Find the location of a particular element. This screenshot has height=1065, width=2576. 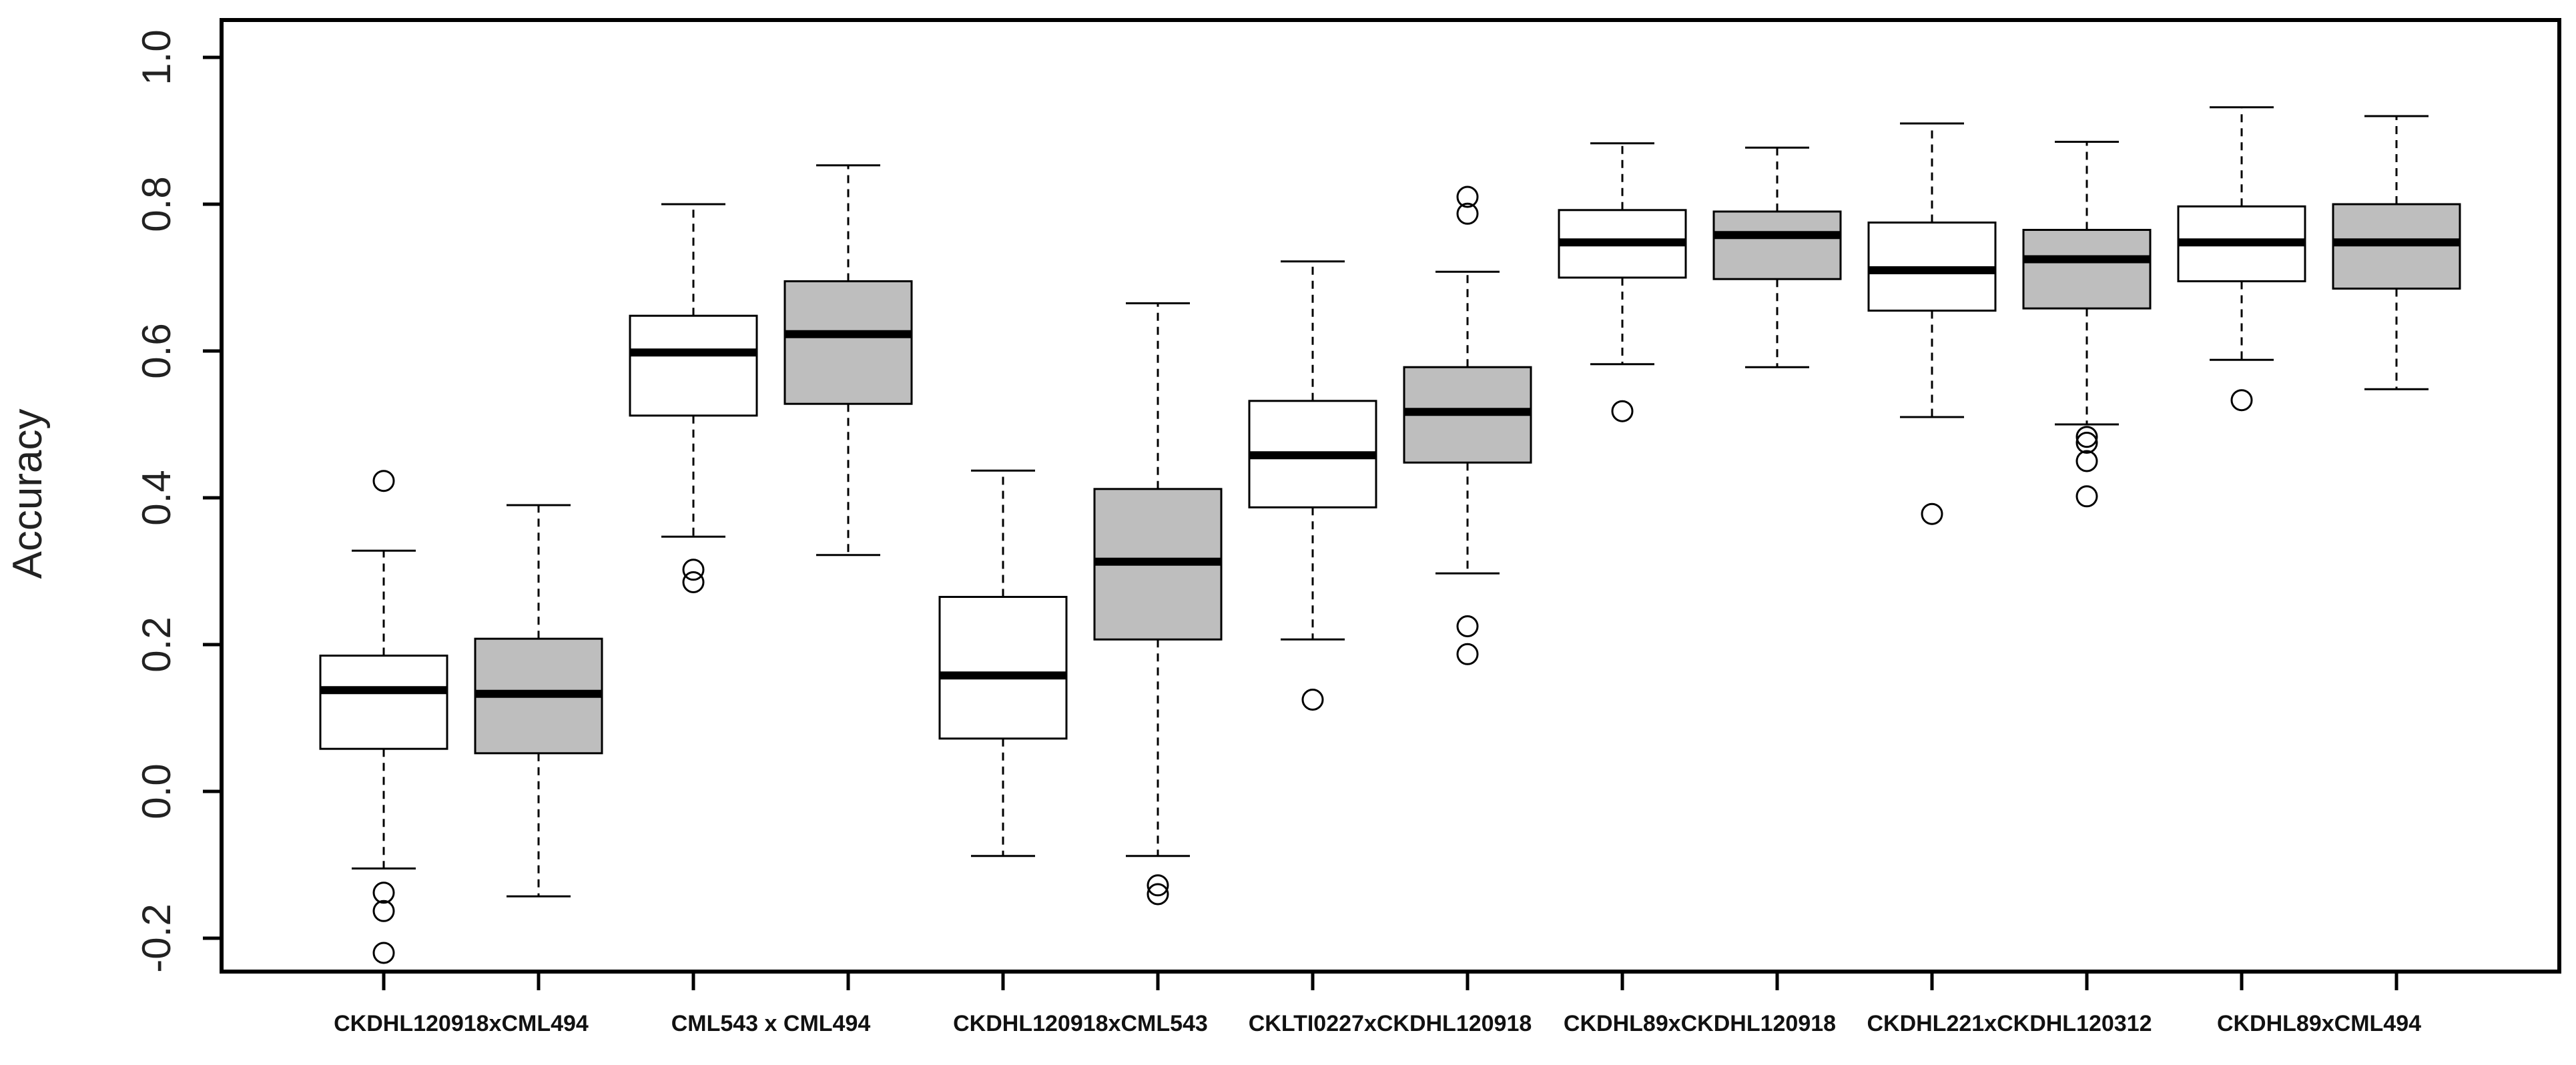

y-axis: -0.2 0.0 0.2 0.4 0.6 0.8 1.0 is located at coordinates (179, 501).